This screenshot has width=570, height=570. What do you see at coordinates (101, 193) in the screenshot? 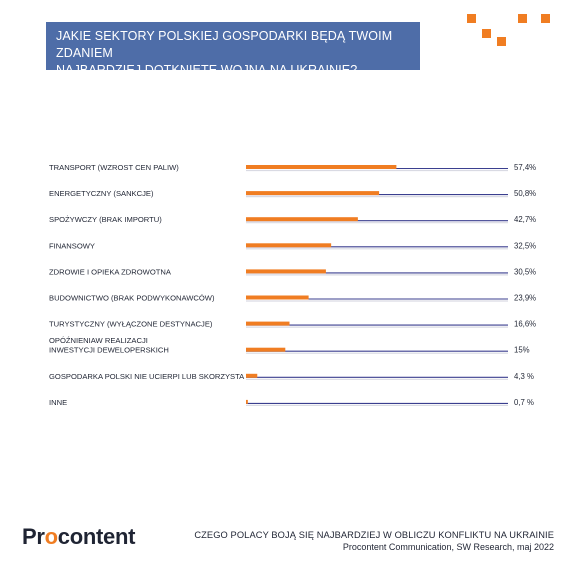
I see `category-label: ENERGETYCZNY (SANKCJE)` at bounding box center [101, 193].